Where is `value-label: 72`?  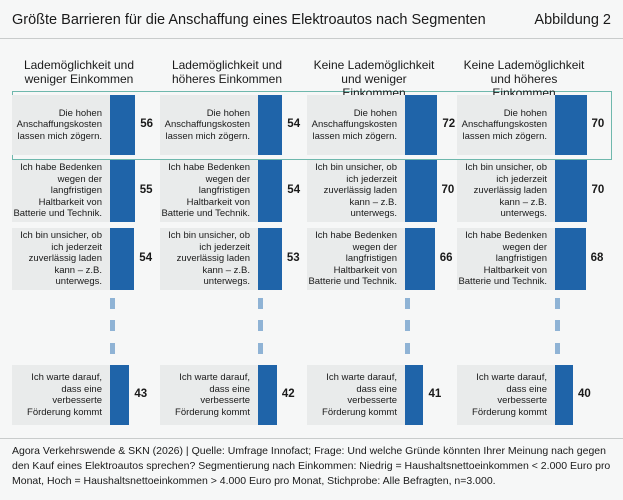
value-label: 72 is located at coordinates (449, 124).